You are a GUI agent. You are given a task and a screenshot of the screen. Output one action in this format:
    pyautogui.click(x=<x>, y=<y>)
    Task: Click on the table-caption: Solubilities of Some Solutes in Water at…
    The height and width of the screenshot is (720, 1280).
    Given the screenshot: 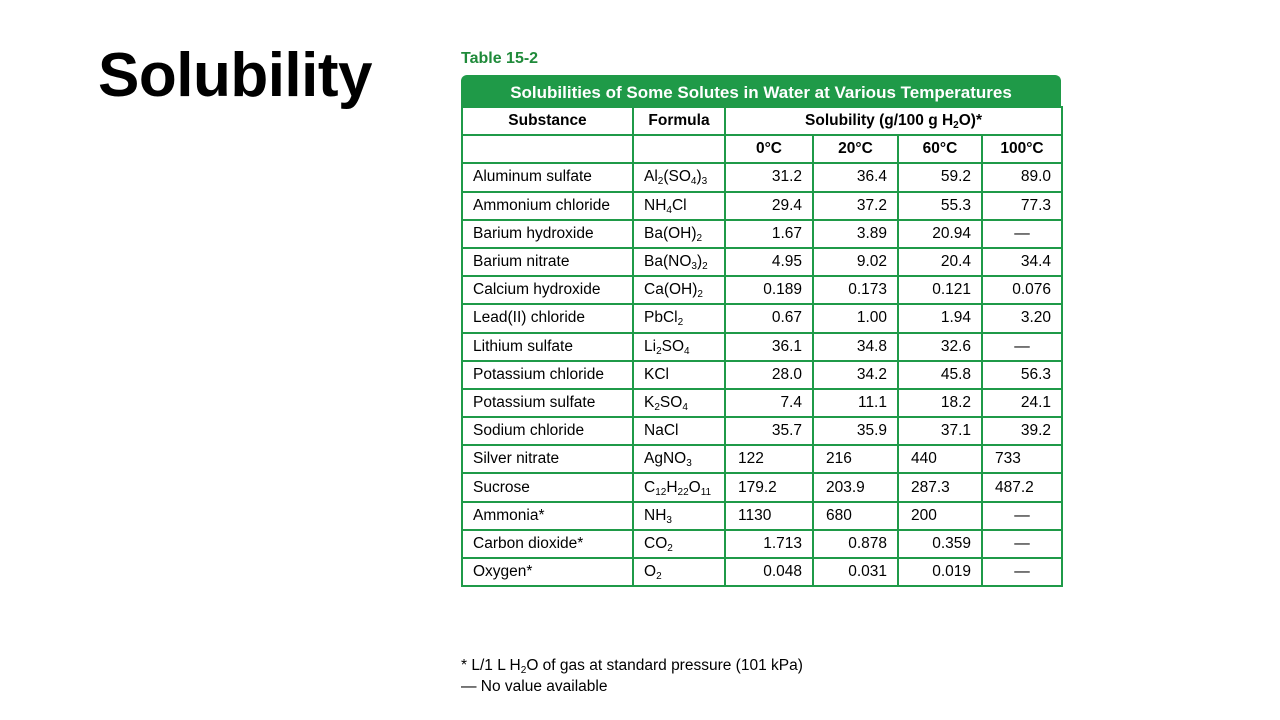 What is the action you would take?
    pyautogui.click(x=761, y=90)
    